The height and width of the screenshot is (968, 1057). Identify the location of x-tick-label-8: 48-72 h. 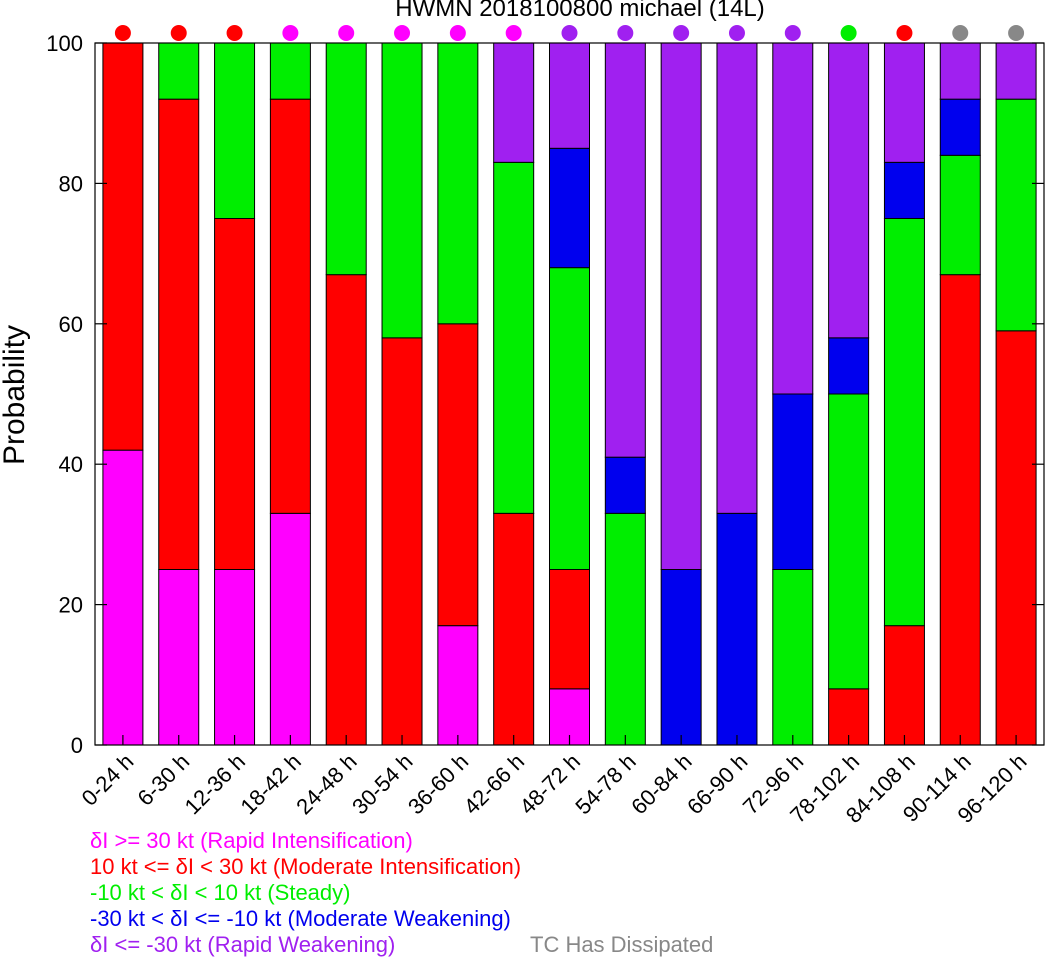
(550, 784).